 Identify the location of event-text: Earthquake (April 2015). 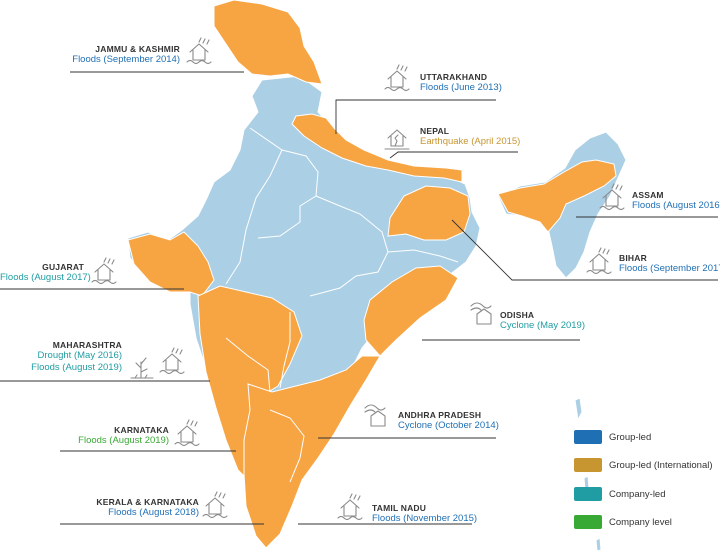
(470, 141).